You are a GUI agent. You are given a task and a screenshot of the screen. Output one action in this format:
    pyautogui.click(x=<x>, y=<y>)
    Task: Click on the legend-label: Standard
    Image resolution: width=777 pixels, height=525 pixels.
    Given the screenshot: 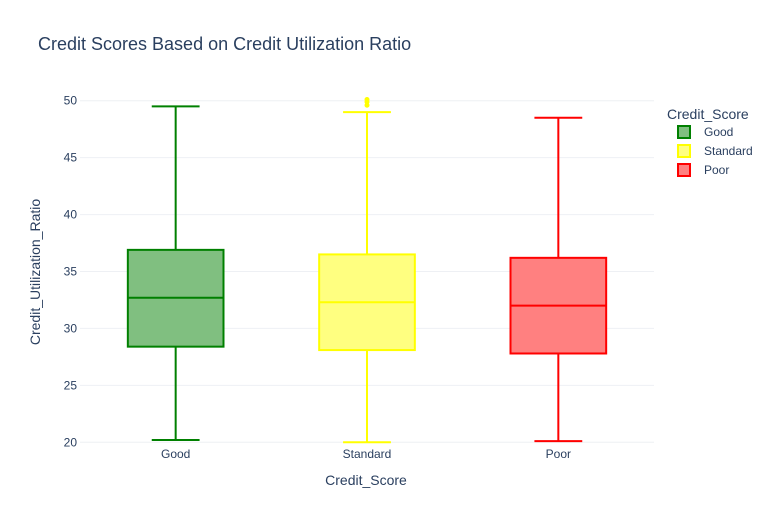 What is the action you would take?
    pyautogui.click(x=728, y=151)
    